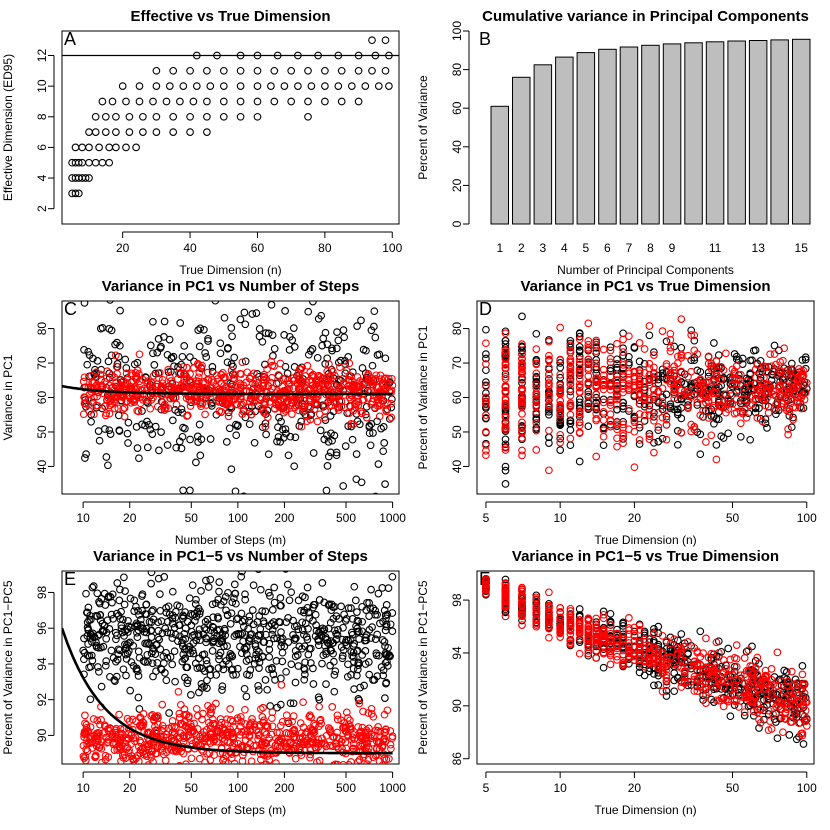  I want to click on plot-area, so click(646, 400).